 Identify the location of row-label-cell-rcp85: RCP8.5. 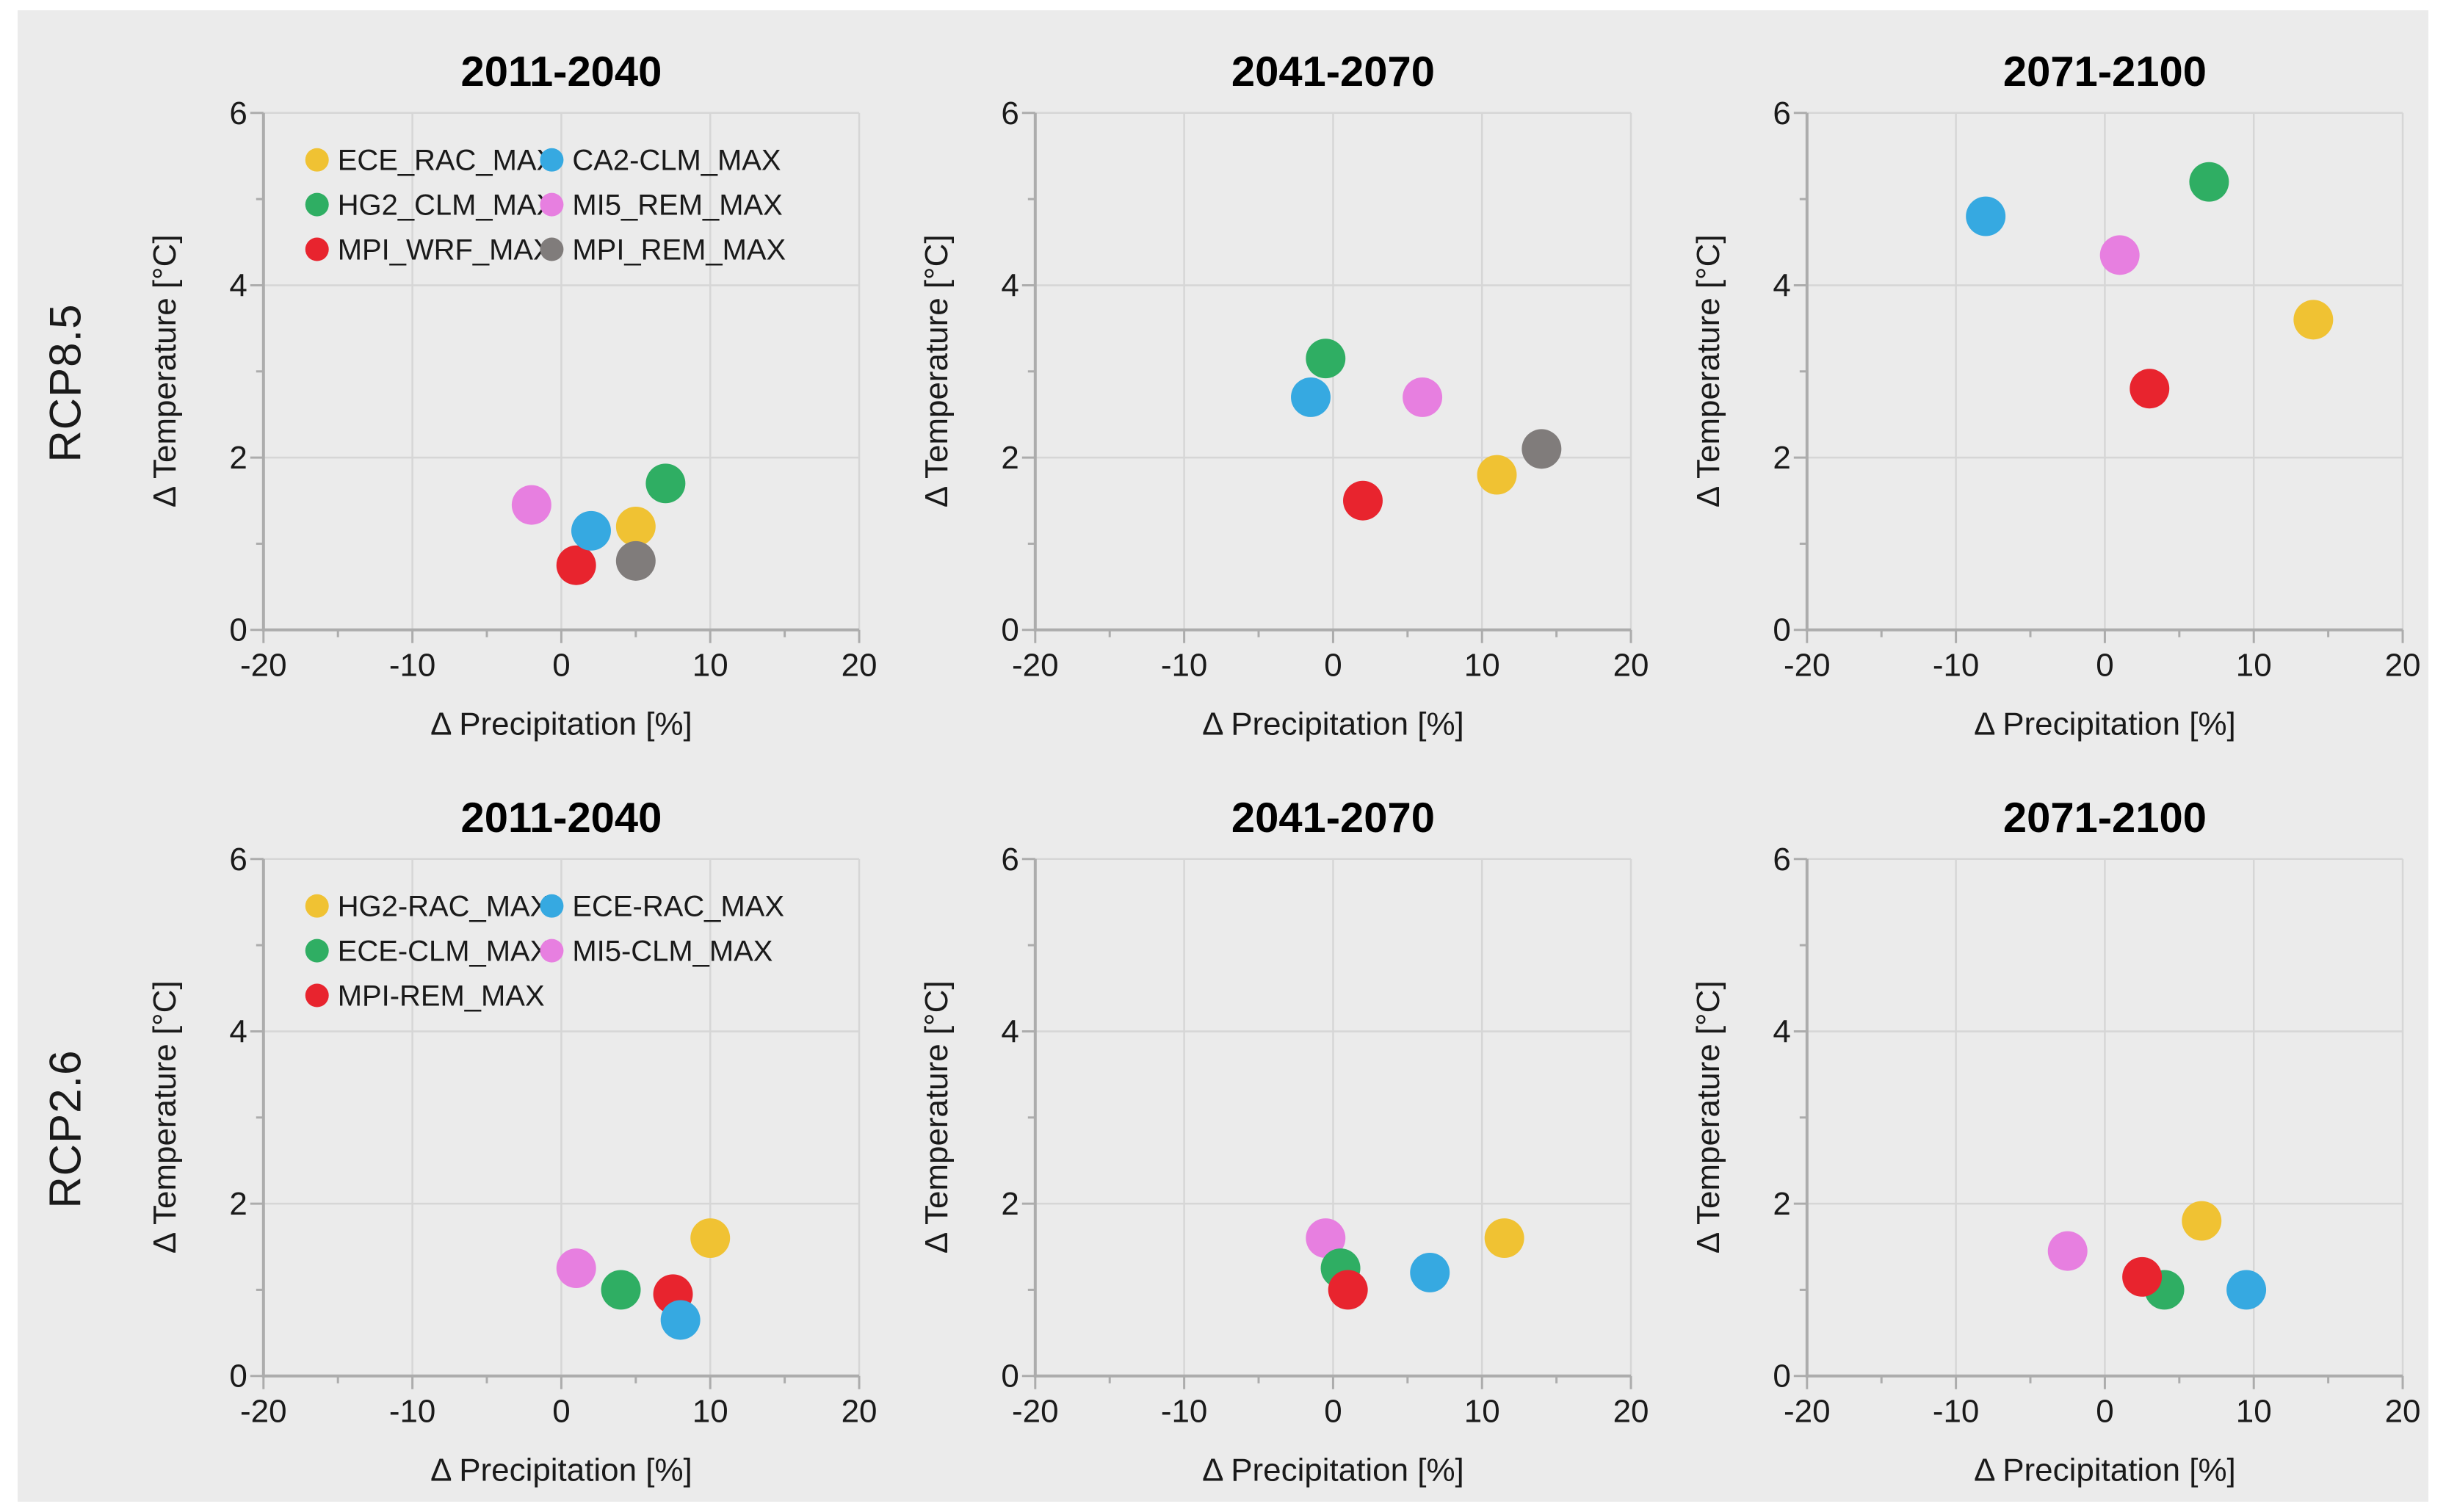
(65, 383).